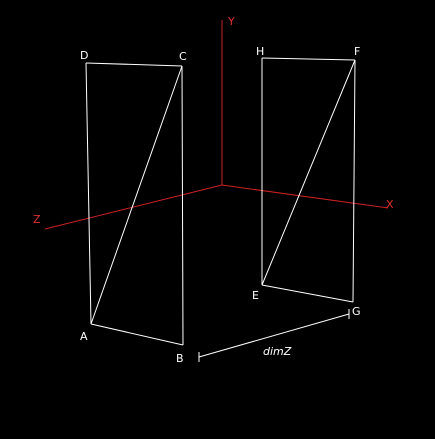 The image size is (435, 439). Describe the element at coordinates (133, 207) in the screenshot. I see `z-axis-line` at that location.